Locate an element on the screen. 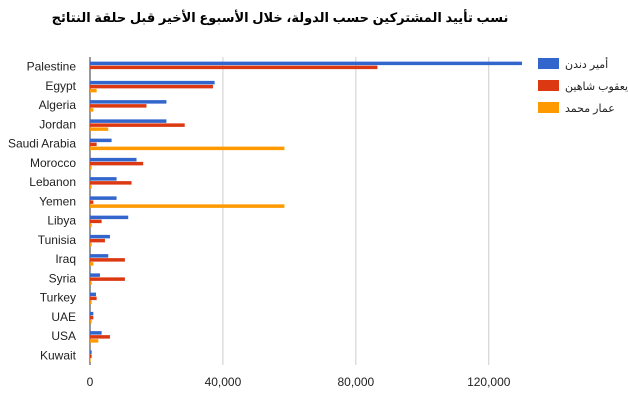 Image resolution: width=628 pixels, height=409 pixels. category-label: Kuwait is located at coordinates (58, 355).